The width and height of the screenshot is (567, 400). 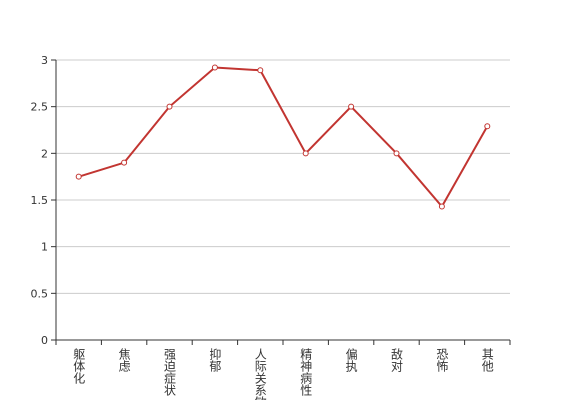 What do you see at coordinates (487, 360) in the screenshot?
I see `x-tick-label: 其他` at bounding box center [487, 360].